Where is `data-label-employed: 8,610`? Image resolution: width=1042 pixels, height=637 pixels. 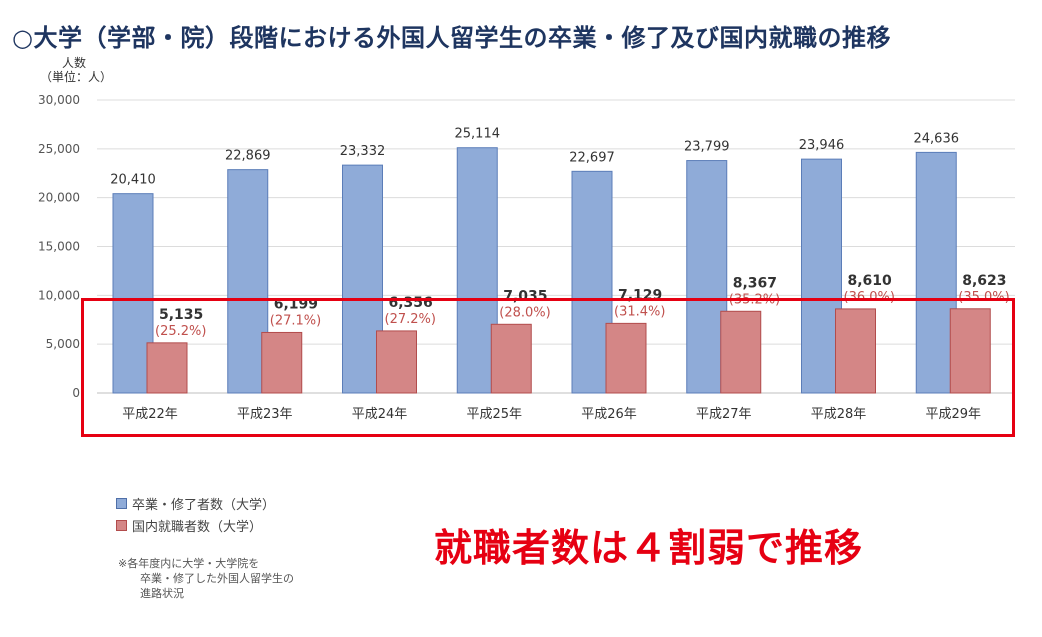 data-label-employed: 8,610 is located at coordinates (870, 281).